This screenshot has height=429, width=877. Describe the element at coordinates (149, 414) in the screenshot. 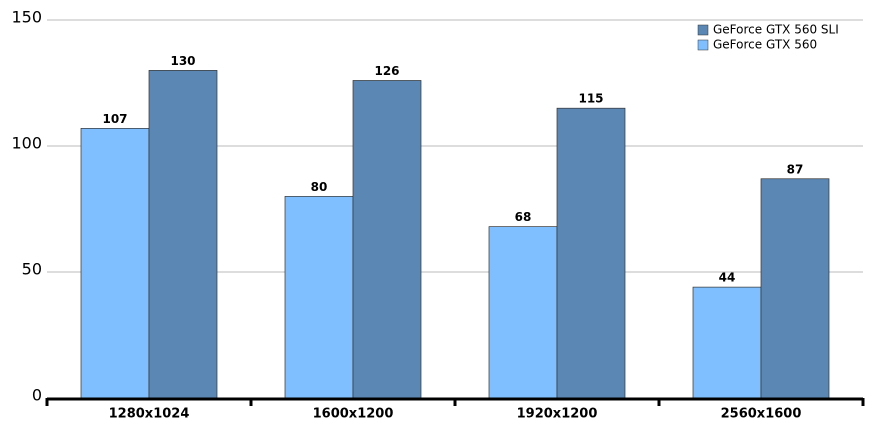

I see `x-tick-label: 1280x1024` at that location.